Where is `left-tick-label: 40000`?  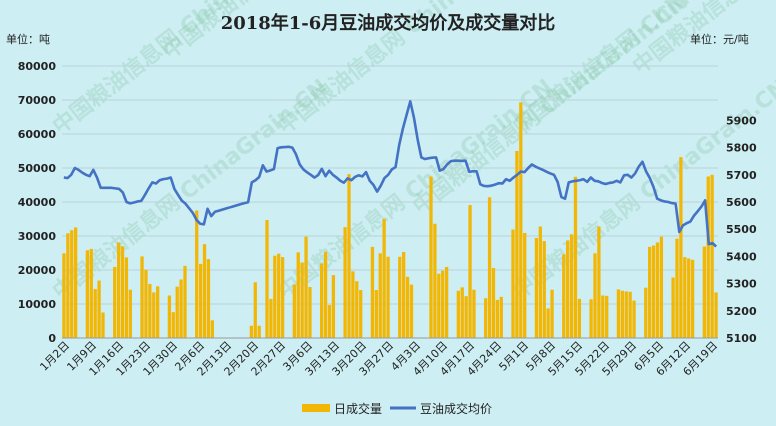 left-tick-label: 40000 is located at coordinates (37, 202).